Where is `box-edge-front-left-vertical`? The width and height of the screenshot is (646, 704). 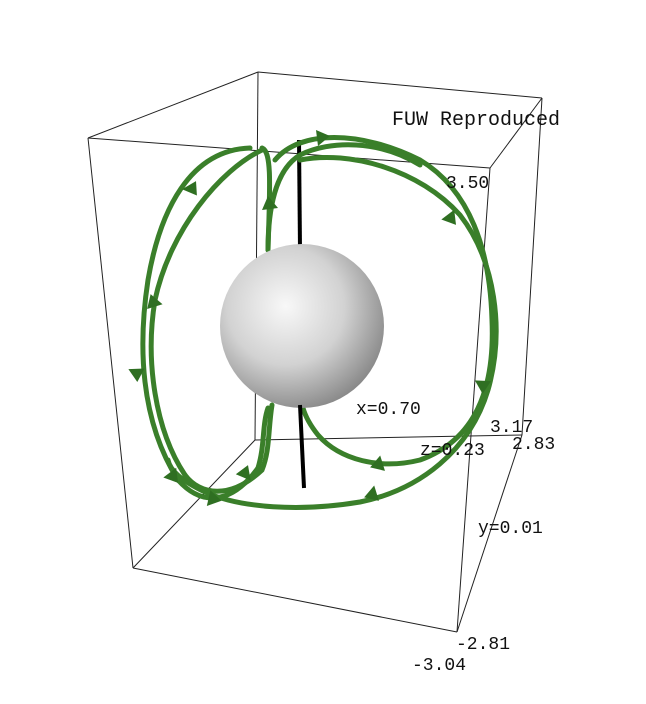
box-edge-front-left-vertical is located at coordinates (110, 353).